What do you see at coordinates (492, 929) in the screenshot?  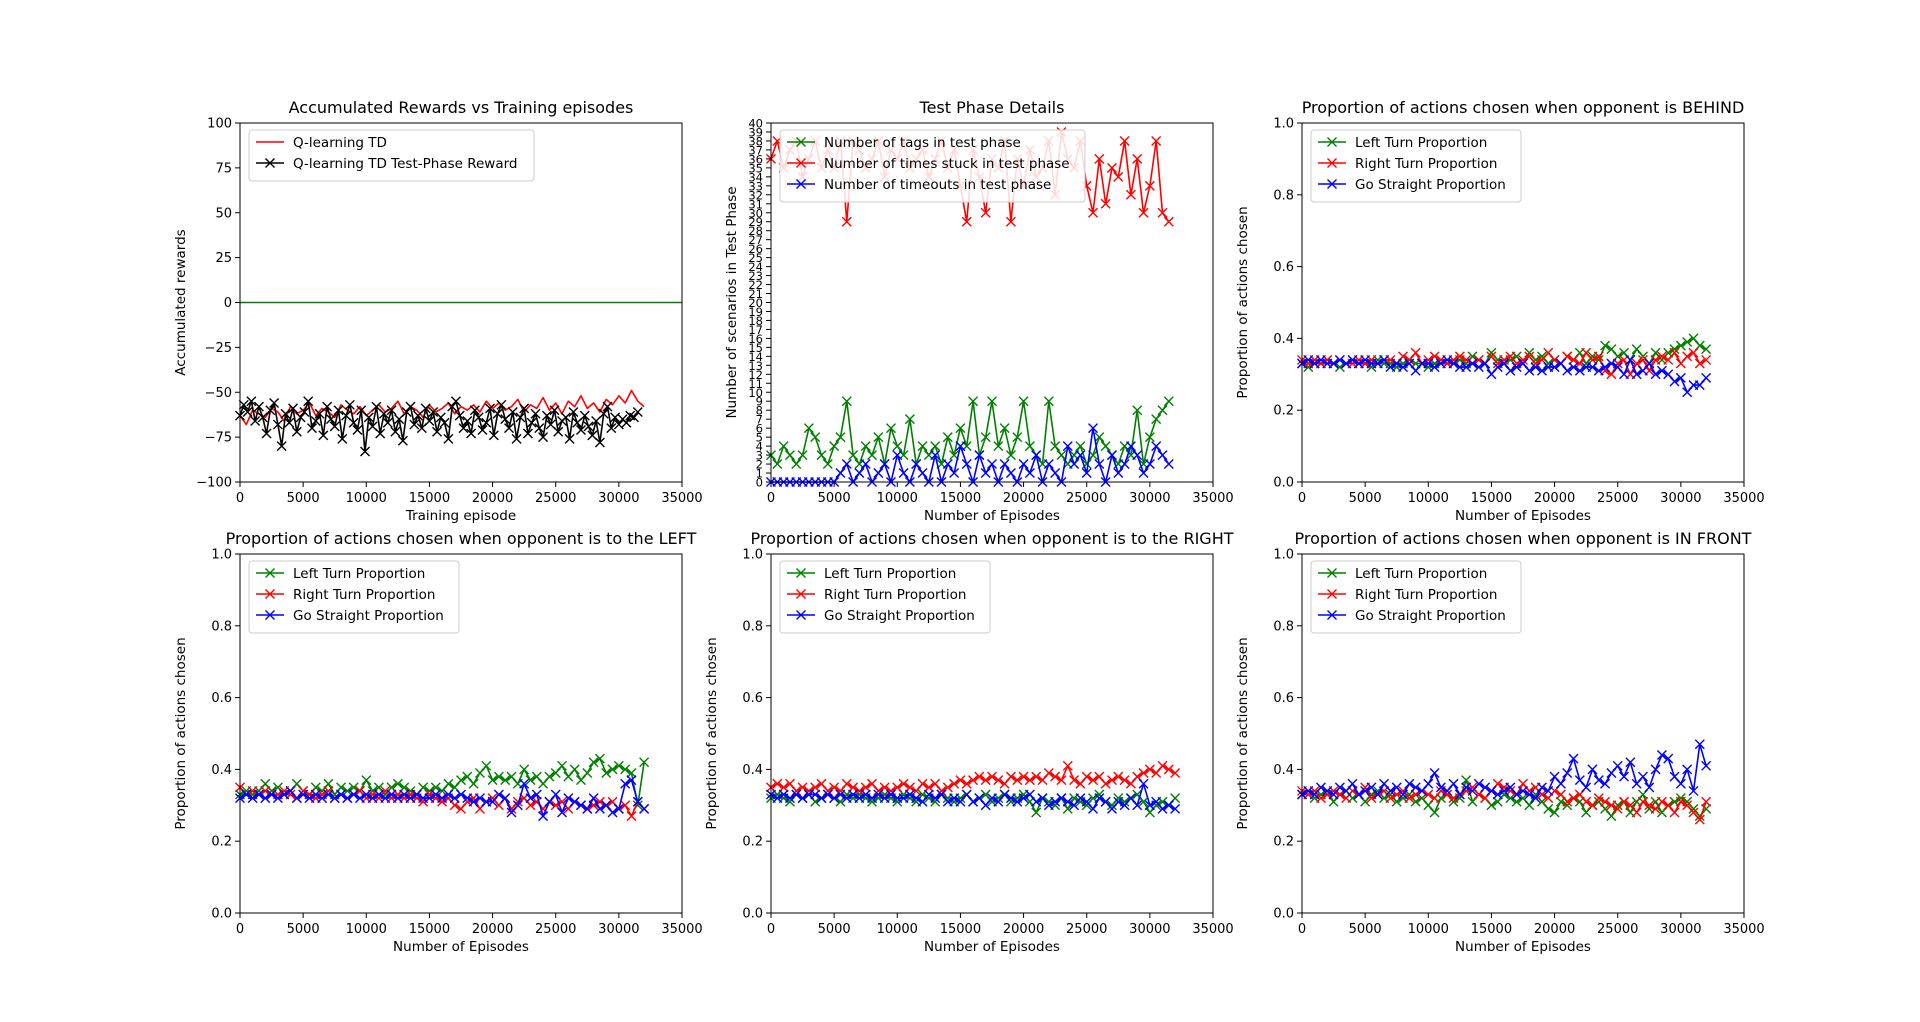 I see `x-tick-label: 20000` at bounding box center [492, 929].